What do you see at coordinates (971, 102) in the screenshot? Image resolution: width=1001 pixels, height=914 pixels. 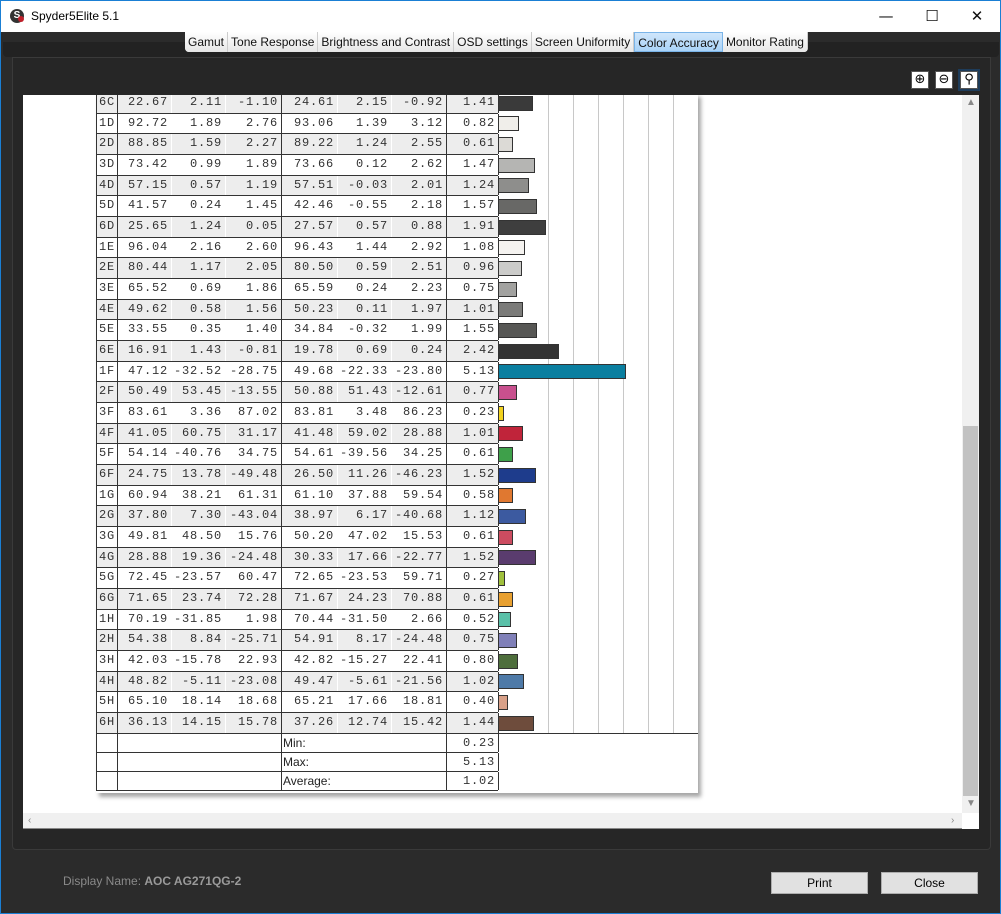 I see `scroll-up-icon: ▲` at bounding box center [971, 102].